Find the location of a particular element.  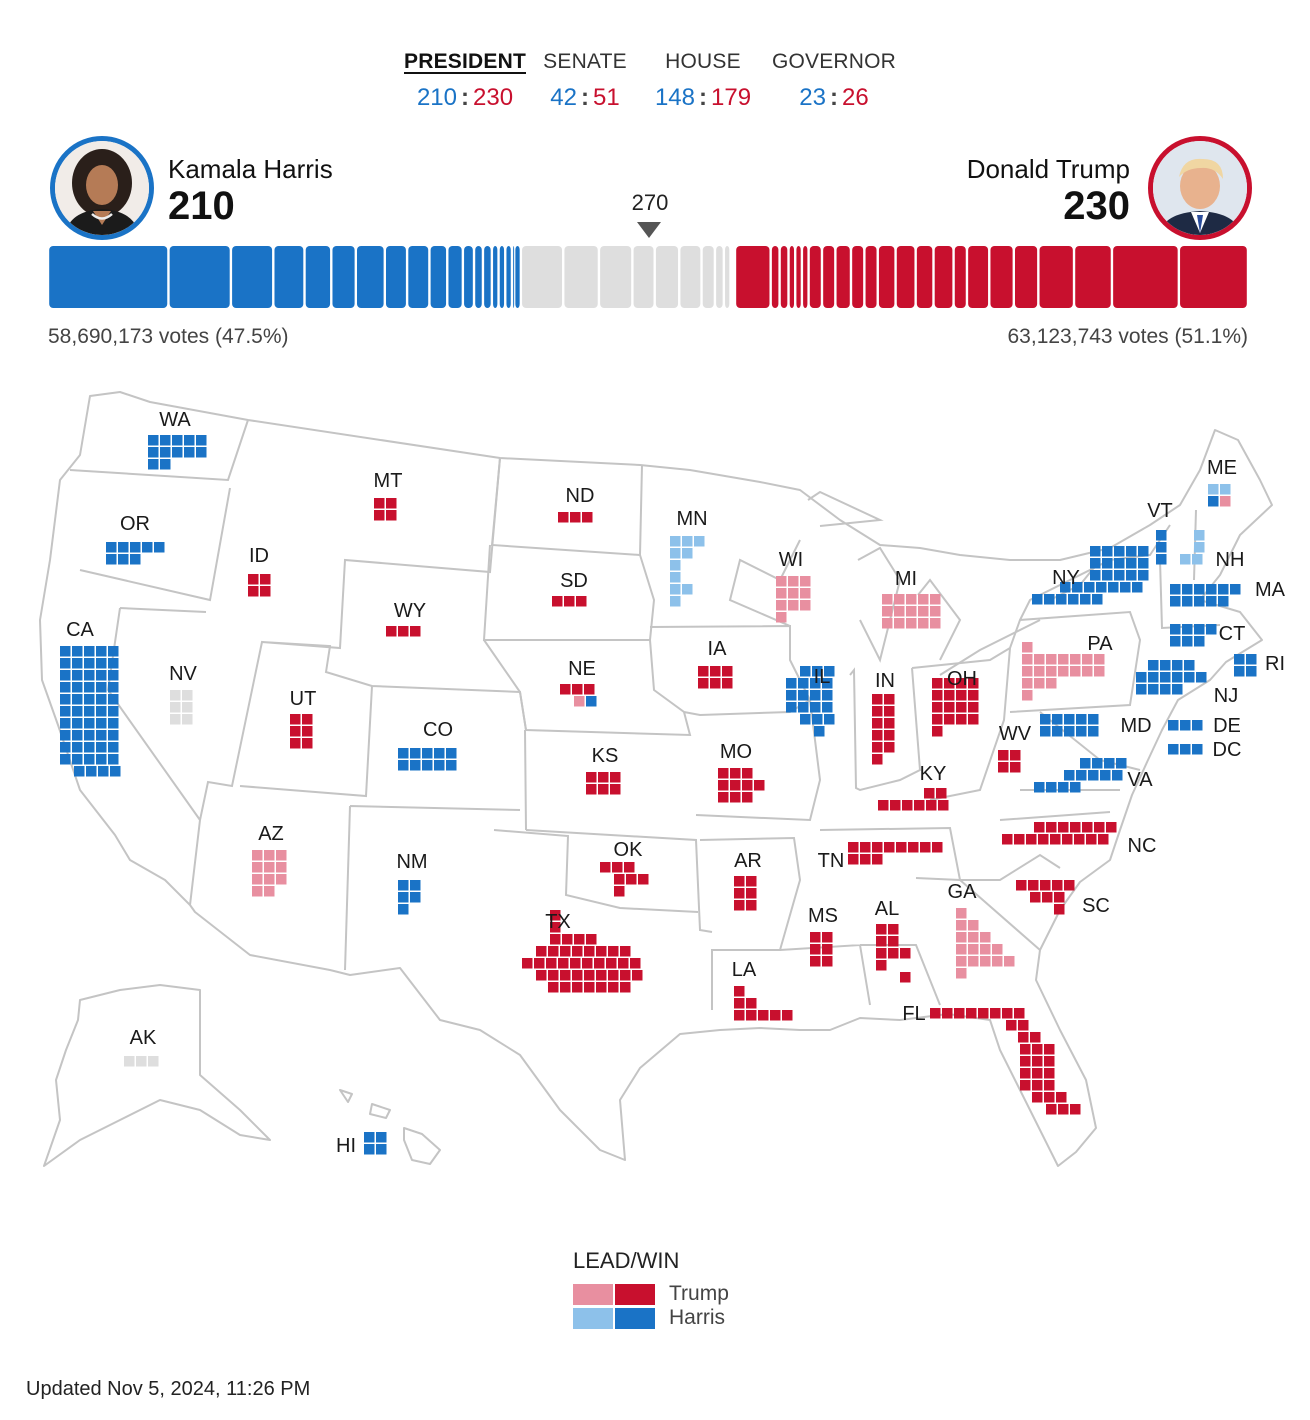

state-tile-ny is located at coordinates (1095, 563).